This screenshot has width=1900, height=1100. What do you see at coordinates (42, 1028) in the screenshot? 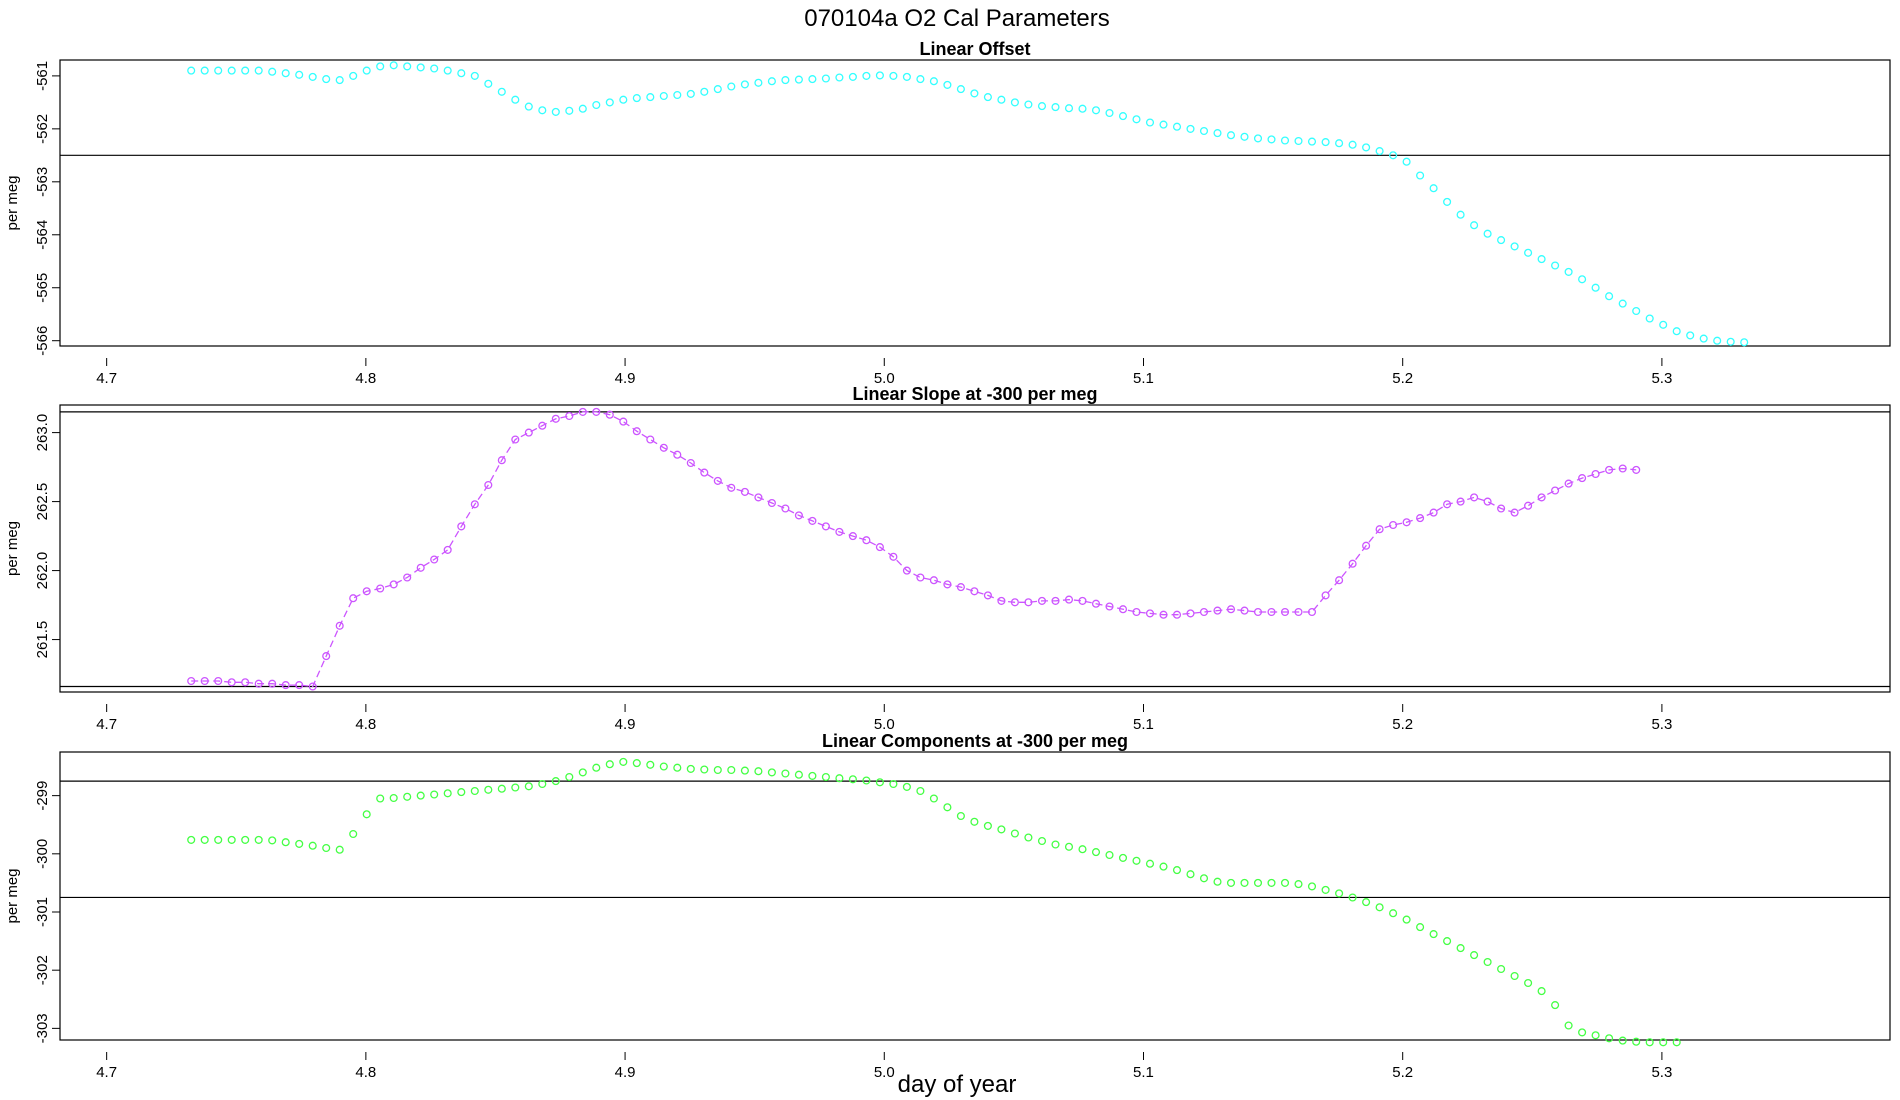
I see `components-y-tick-label: -303` at bounding box center [42, 1028].